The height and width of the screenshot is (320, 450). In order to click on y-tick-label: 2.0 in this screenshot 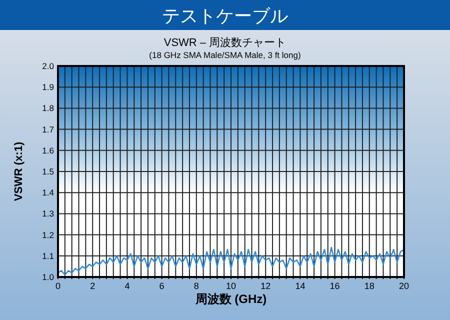, I will do `click(48, 66)`.